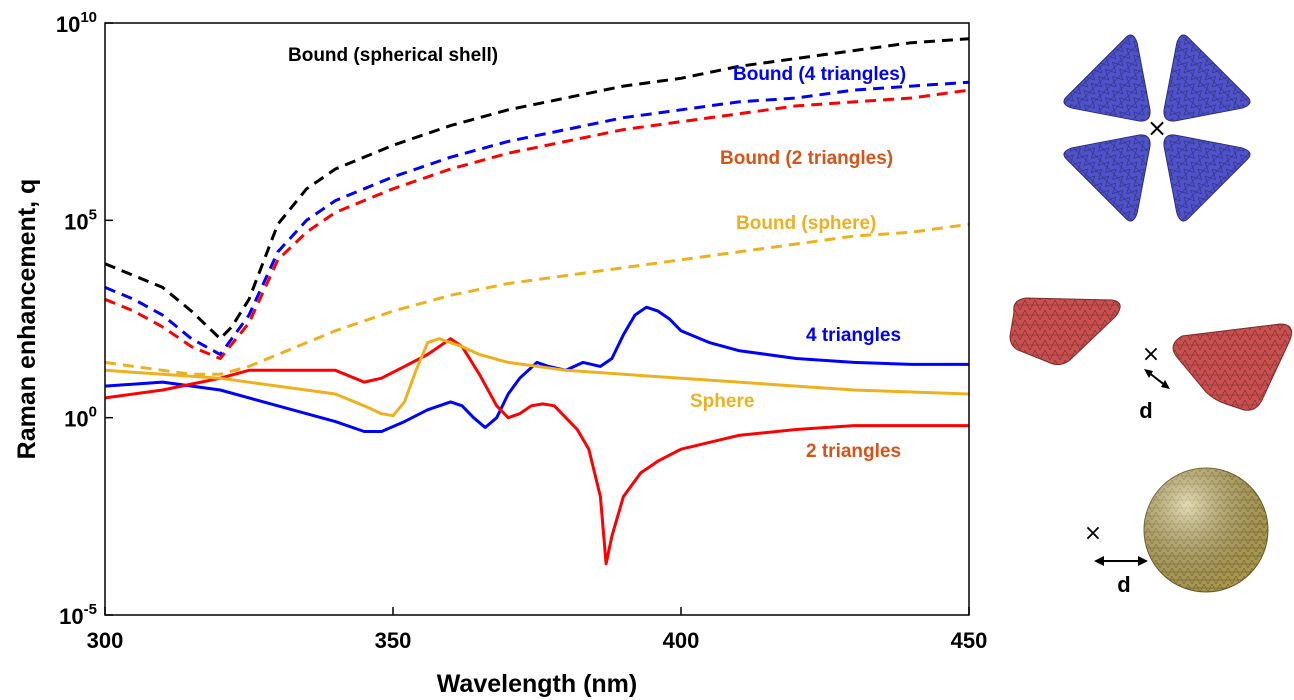 The image size is (1294, 700). What do you see at coordinates (76, 23) in the screenshot?
I see `y-tick-label: 10¹⁰` at bounding box center [76, 23].